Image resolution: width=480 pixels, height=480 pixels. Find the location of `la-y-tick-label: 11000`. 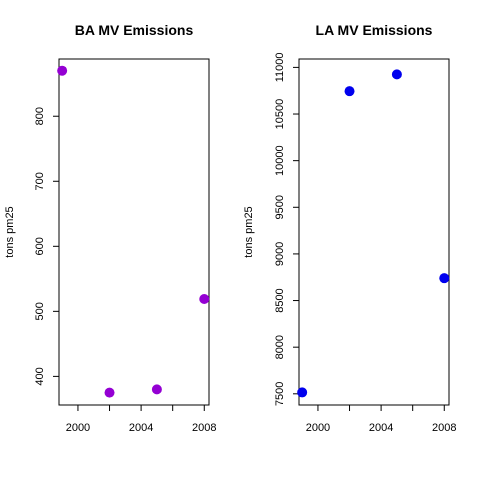

la-y-tick-label: 11000 is located at coordinates (280, 68).